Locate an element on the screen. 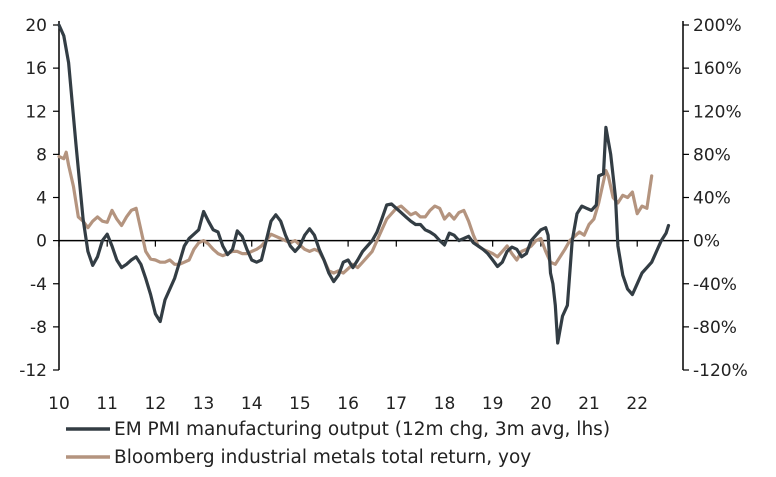 This screenshot has height=477, width=776. right-y-tick-label: 40% is located at coordinates (712, 199).